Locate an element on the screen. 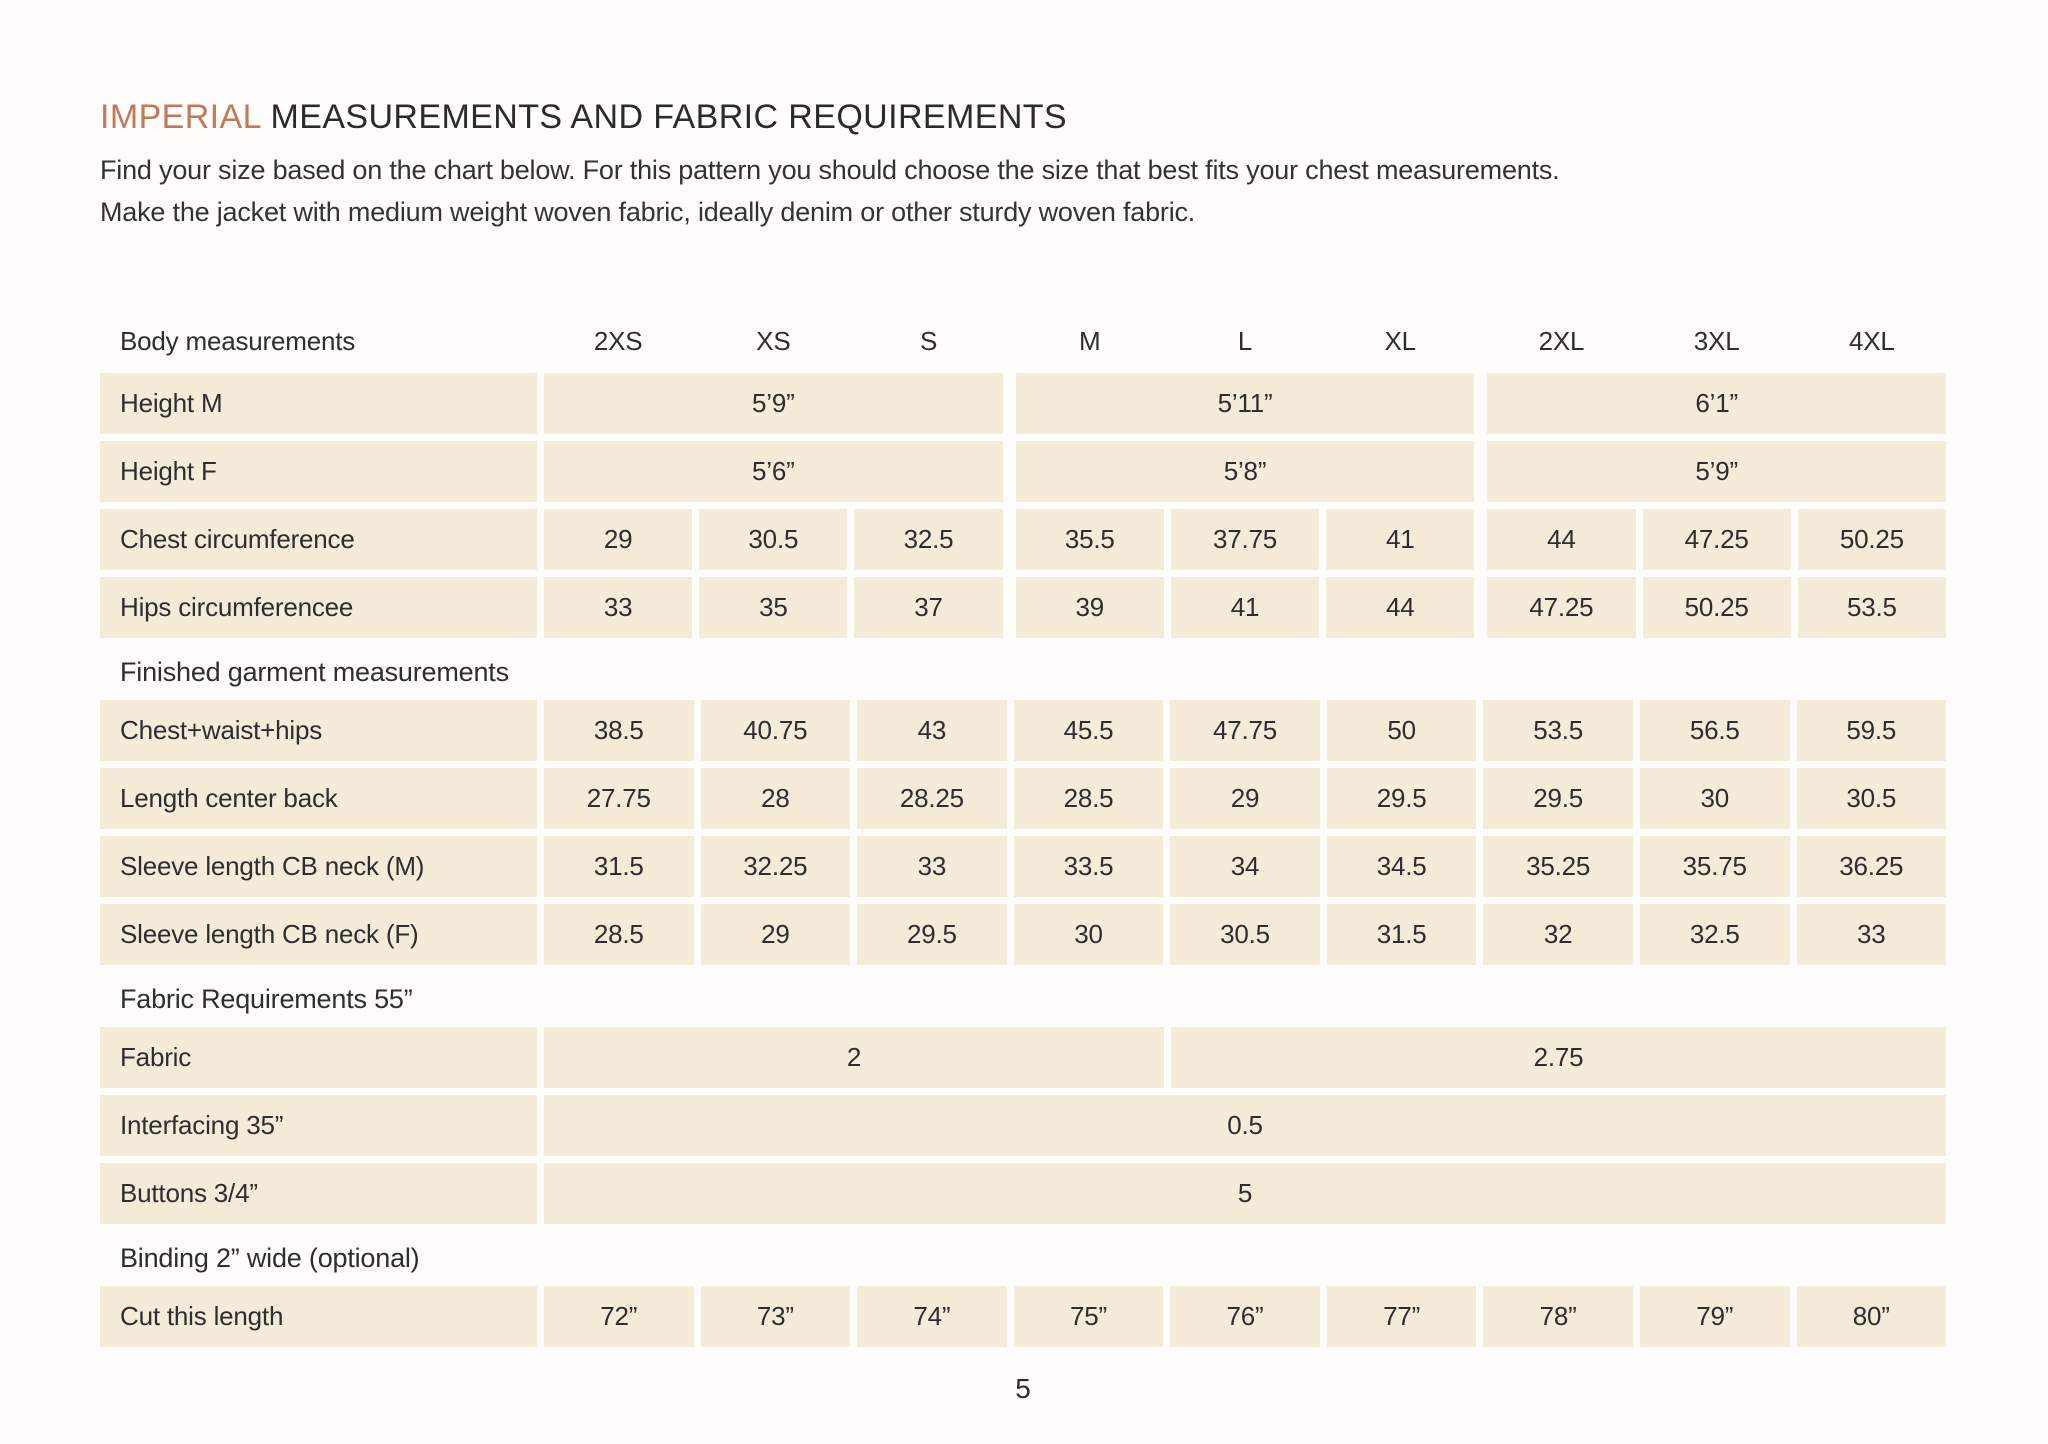  value-cell: 56.5 is located at coordinates (1714, 730).